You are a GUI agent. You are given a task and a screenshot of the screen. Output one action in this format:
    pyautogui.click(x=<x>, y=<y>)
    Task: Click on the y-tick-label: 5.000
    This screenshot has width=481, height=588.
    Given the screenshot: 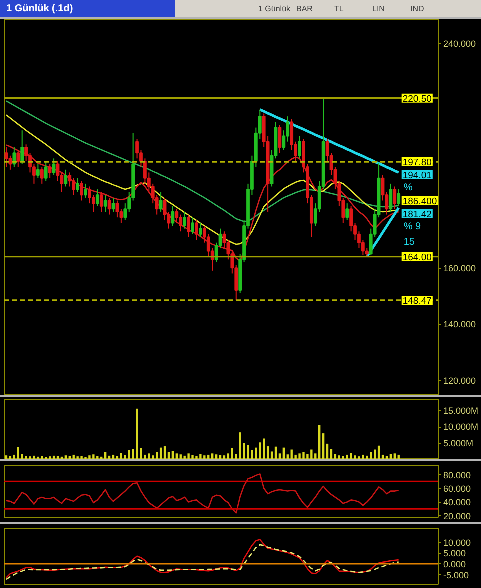 What is the action you would take?
    pyautogui.click(x=455, y=553)
    